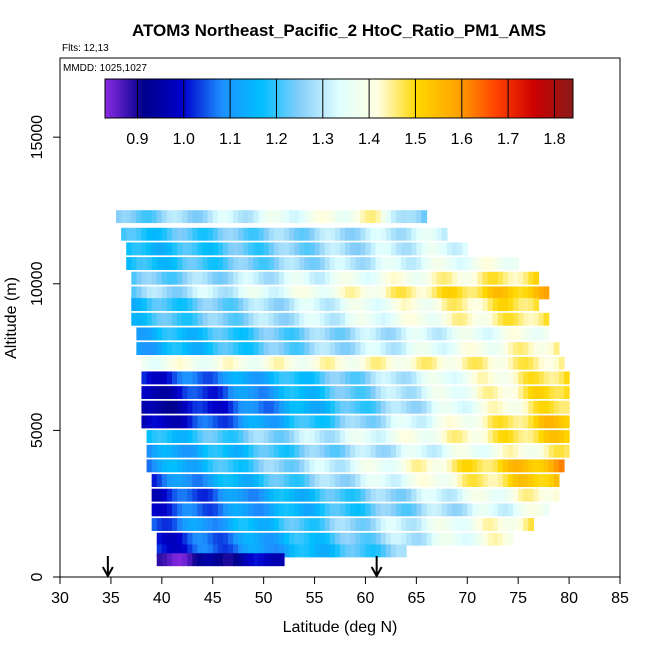 The height and width of the screenshot is (650, 650). I want to click on x-tick-label: 35, so click(111, 598).